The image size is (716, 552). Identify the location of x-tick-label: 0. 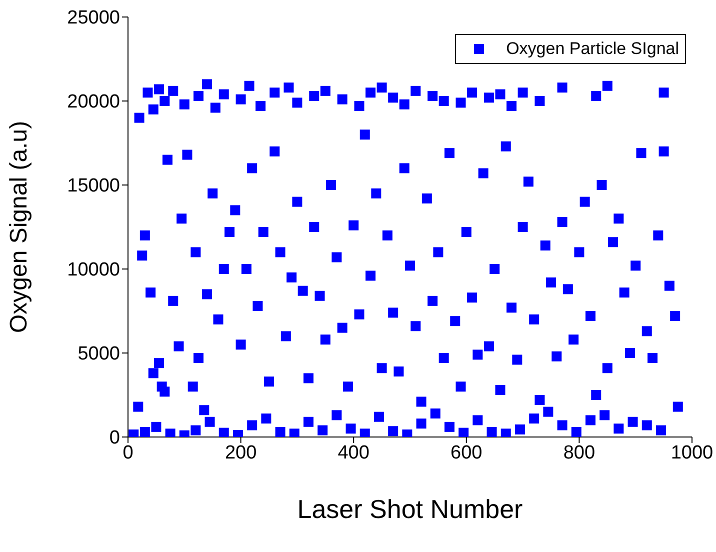
(128, 453).